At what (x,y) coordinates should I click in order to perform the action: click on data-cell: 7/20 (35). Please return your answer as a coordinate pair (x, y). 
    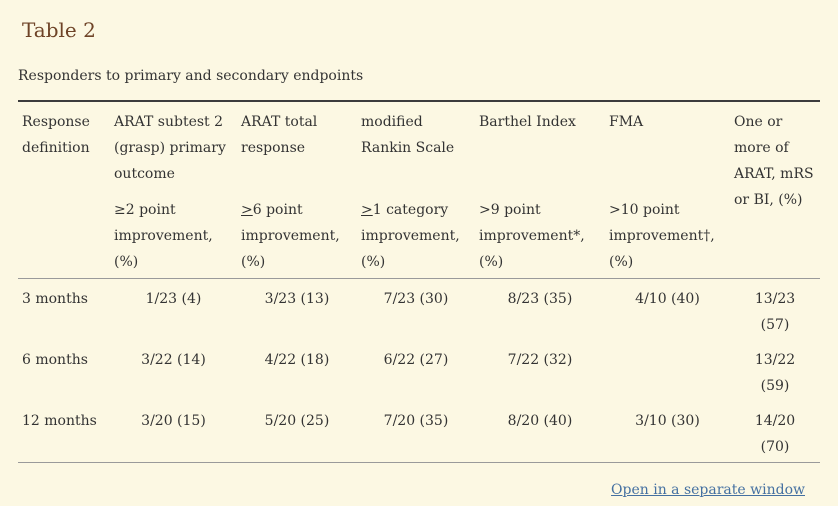
    Looking at the image, I should click on (416, 421).